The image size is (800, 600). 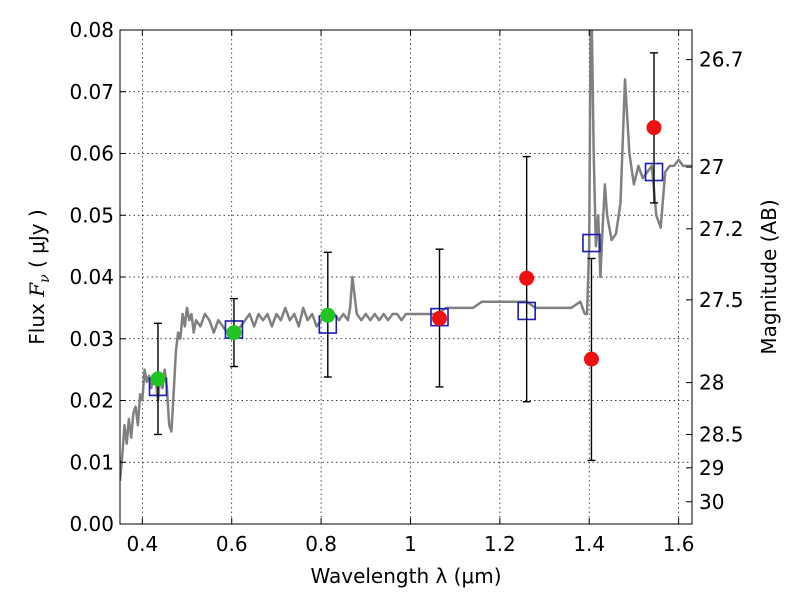 I want to click on y2-tick-label: 27, so click(x=711, y=167).